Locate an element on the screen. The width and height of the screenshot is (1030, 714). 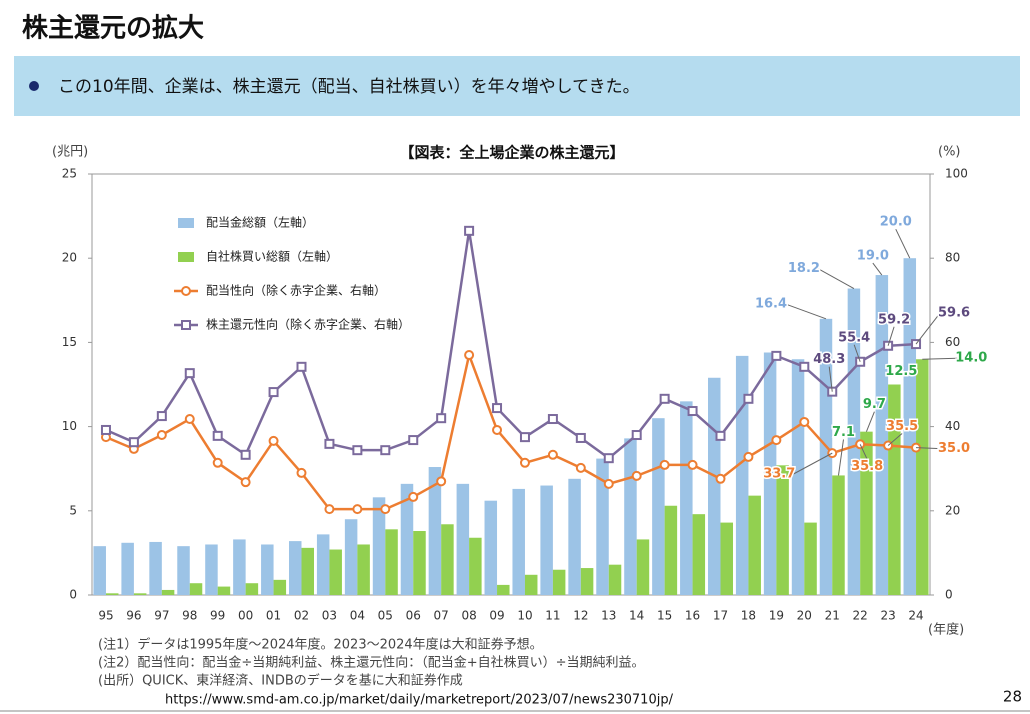
x-tick-label: 13 is located at coordinates (608, 616).